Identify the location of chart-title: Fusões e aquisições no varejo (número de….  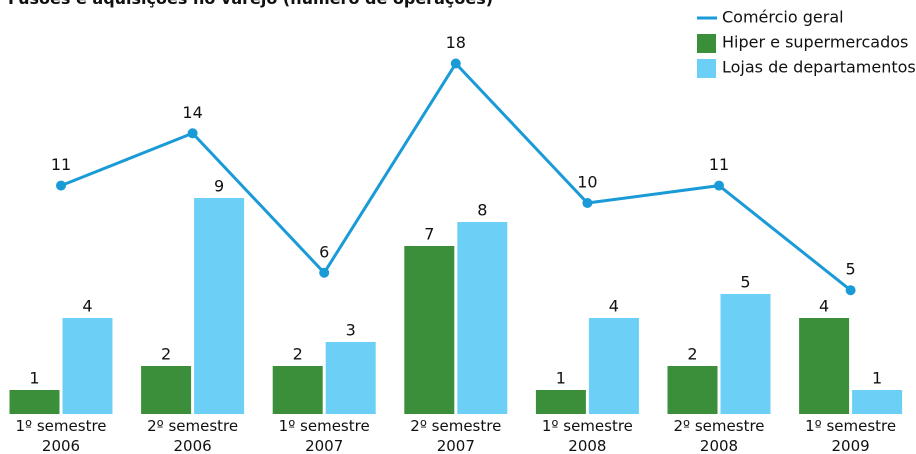
(250, 4).